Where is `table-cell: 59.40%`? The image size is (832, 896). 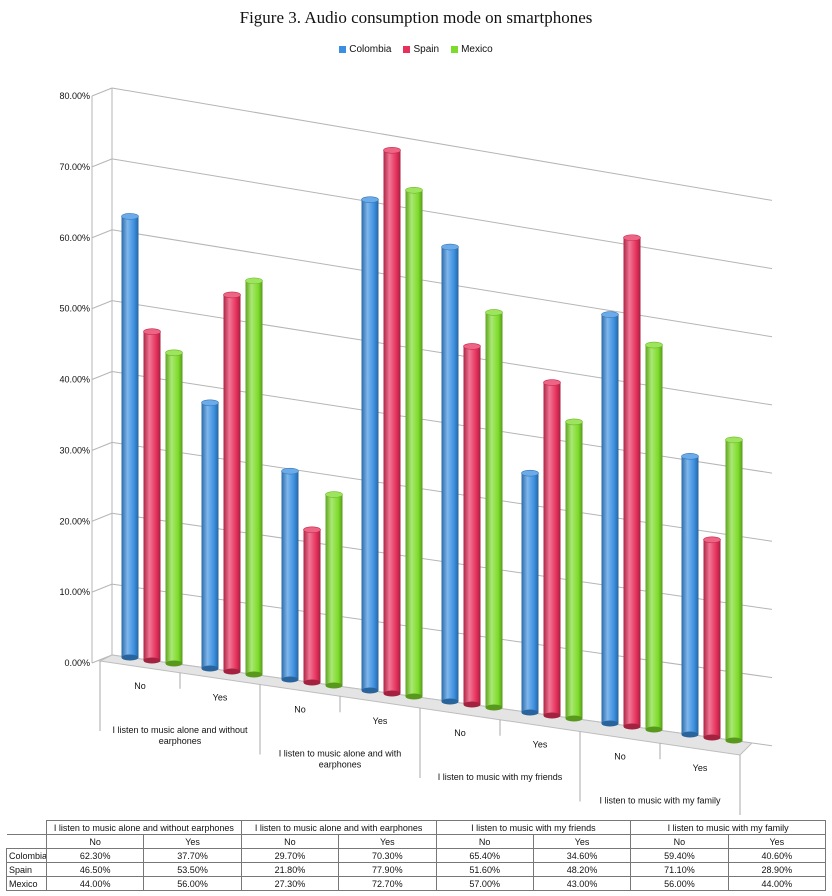
table-cell: 59.40% is located at coordinates (679, 855).